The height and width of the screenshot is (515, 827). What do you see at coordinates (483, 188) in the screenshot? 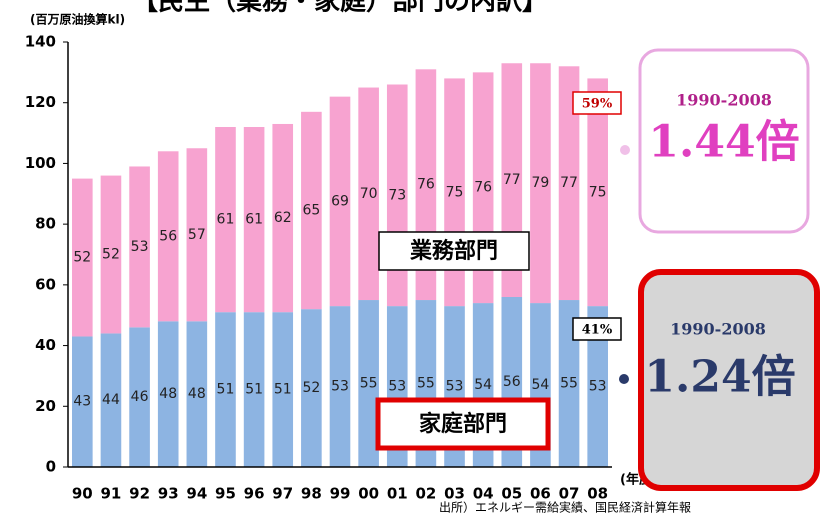
I see `data-label: 76` at bounding box center [483, 188].